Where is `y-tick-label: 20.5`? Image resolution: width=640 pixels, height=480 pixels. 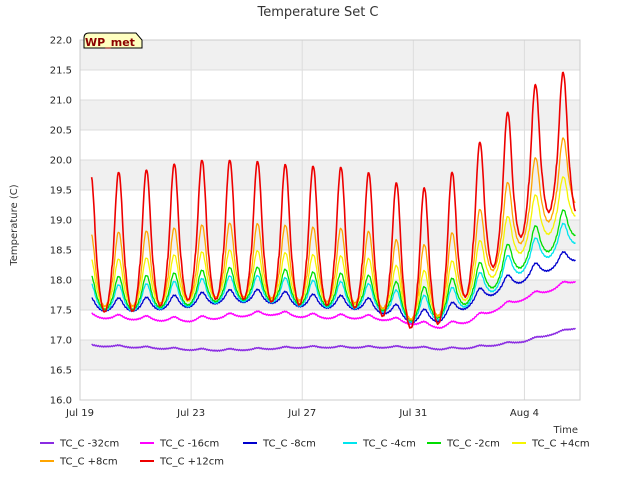 y-tick-label: 20.5 is located at coordinates (61, 131).